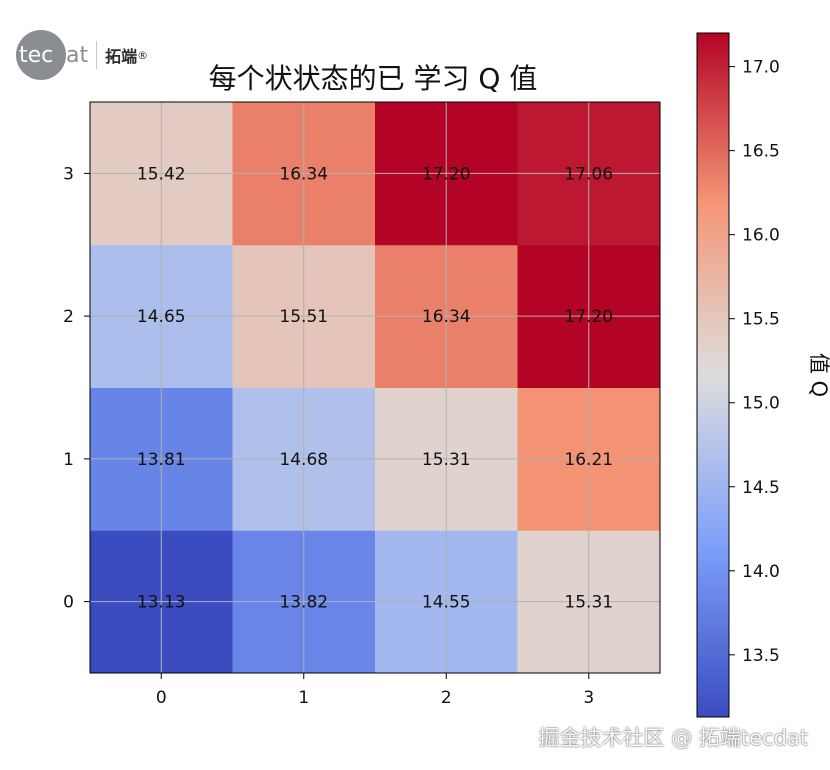 The image size is (830, 770). What do you see at coordinates (761, 68) in the screenshot?
I see `colorbar-tick-label: 17.0` at bounding box center [761, 68].